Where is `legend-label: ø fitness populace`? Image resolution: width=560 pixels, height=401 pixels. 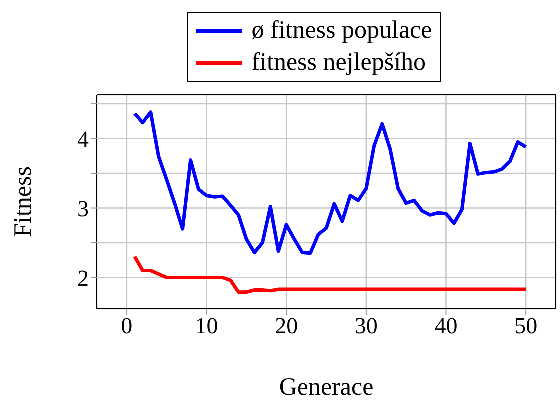 legend-label: ø fitness populace is located at coordinates (342, 31).